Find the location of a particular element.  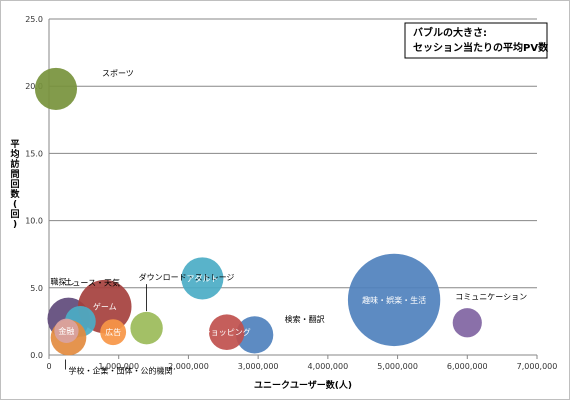

bubble-label: ダウンロード・ストレージ is located at coordinates (187, 277).